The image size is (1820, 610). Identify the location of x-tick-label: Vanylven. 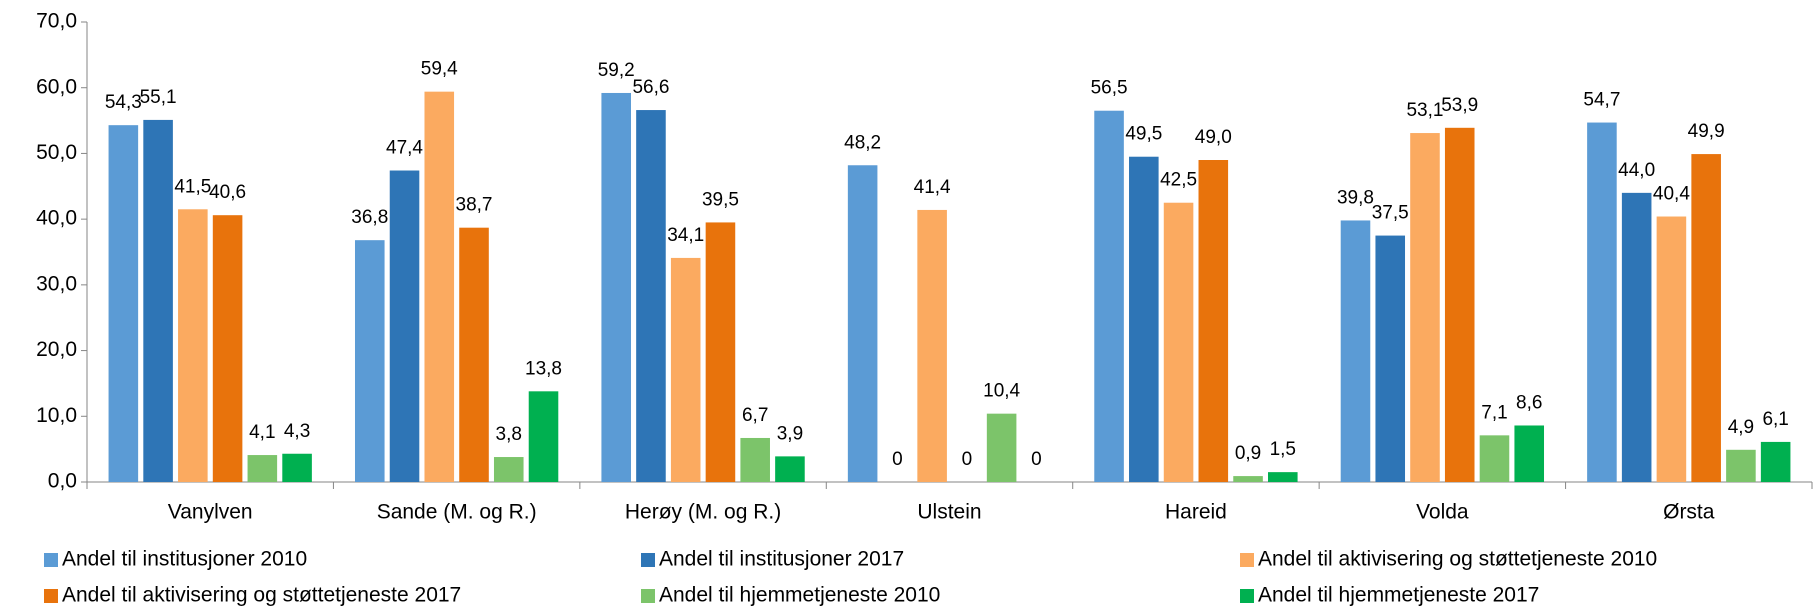
(210, 512).